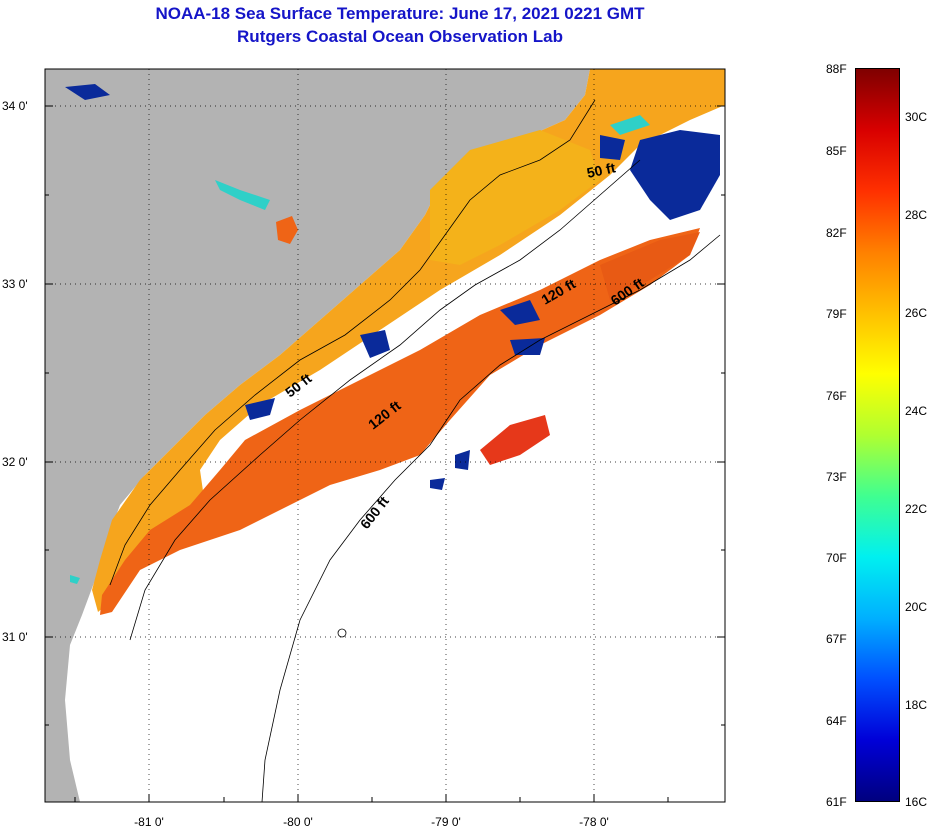 The width and height of the screenshot is (936, 832). What do you see at coordinates (836, 477) in the screenshot?
I see `cb-f-73: 73F` at bounding box center [836, 477].